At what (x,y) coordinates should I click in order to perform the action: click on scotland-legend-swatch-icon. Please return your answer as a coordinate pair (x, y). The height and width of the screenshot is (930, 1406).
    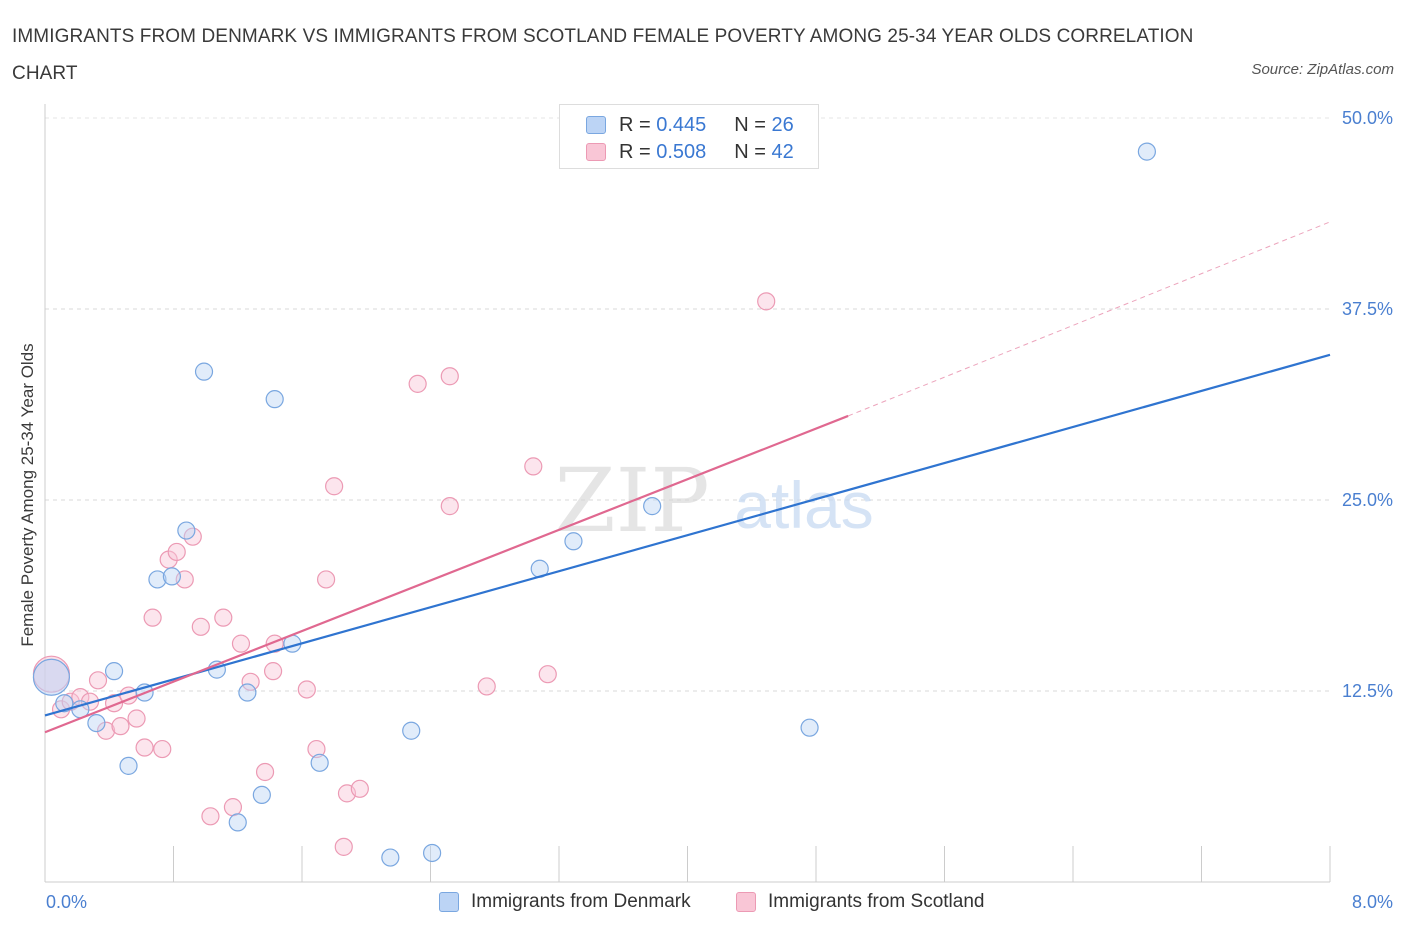
    Looking at the image, I should click on (746, 902).